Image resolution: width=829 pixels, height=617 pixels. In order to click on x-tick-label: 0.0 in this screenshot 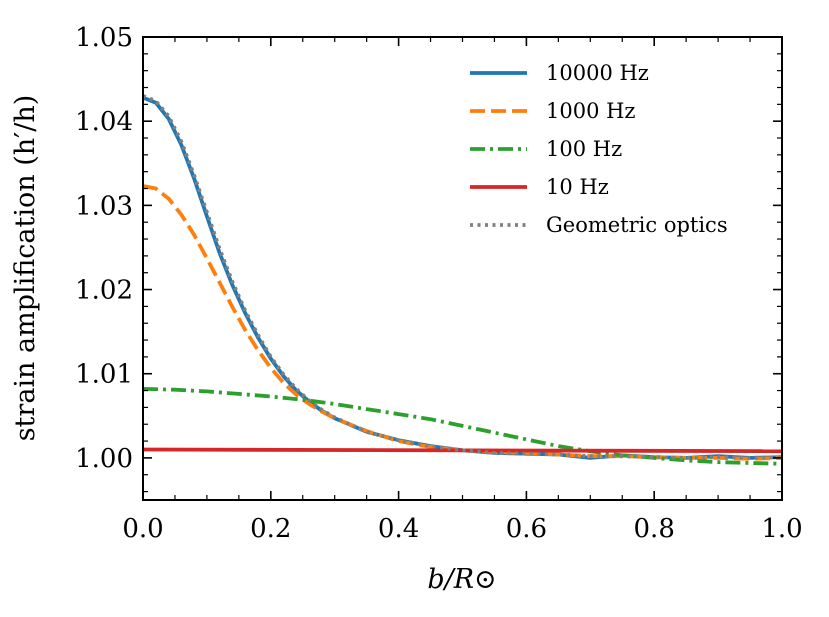, I will do `click(142, 529)`.